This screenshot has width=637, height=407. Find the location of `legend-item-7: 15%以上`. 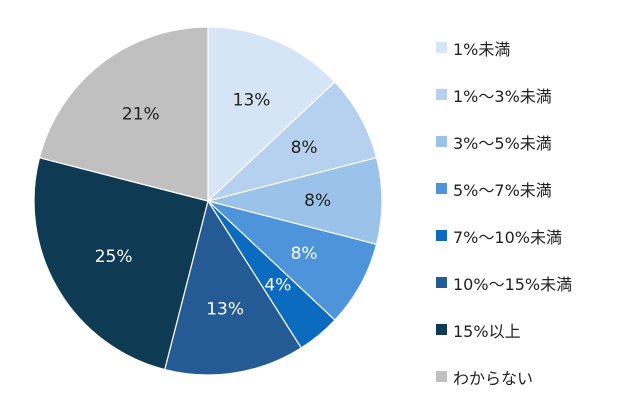

legend-item-7: 15%以上 is located at coordinates (536, 329).